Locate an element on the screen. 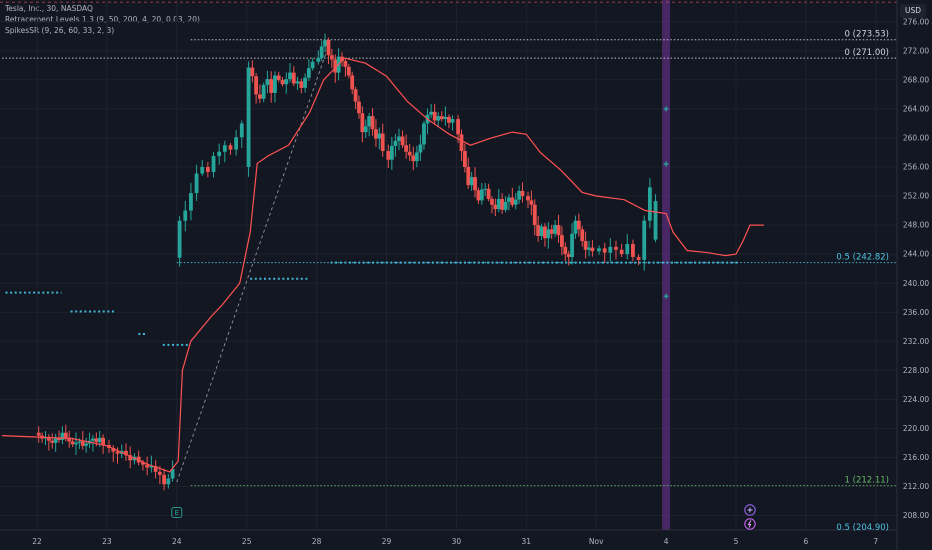 The image size is (932, 550). price-tick-label: 276.00 is located at coordinates (916, 21).